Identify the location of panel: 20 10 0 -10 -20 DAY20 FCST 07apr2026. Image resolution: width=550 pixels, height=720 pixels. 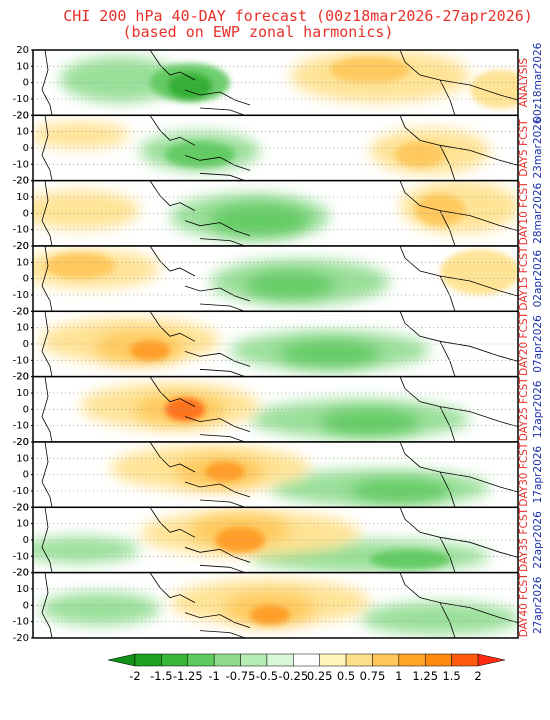
(278, 344).